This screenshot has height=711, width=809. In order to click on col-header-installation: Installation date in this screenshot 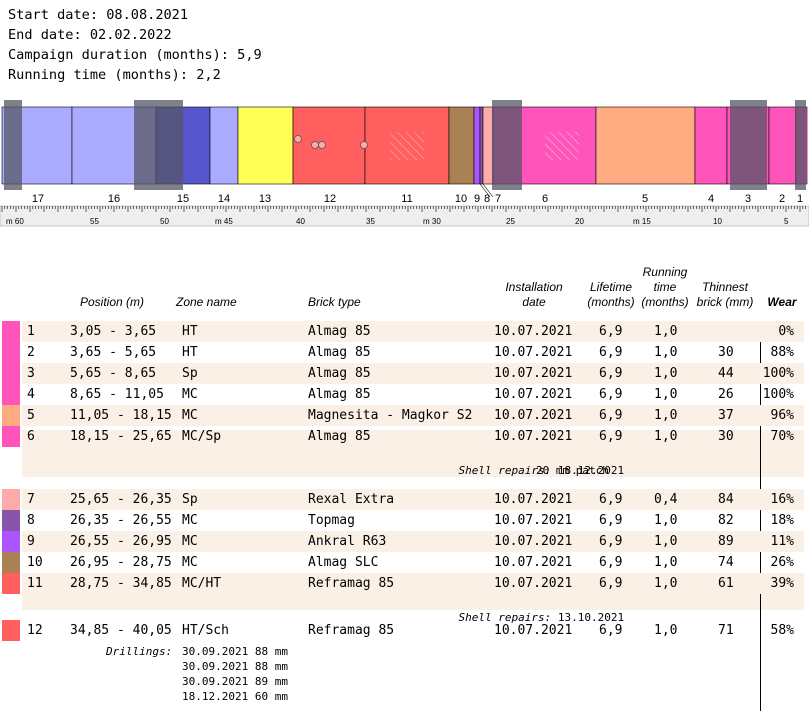, I will do `click(534, 295)`.